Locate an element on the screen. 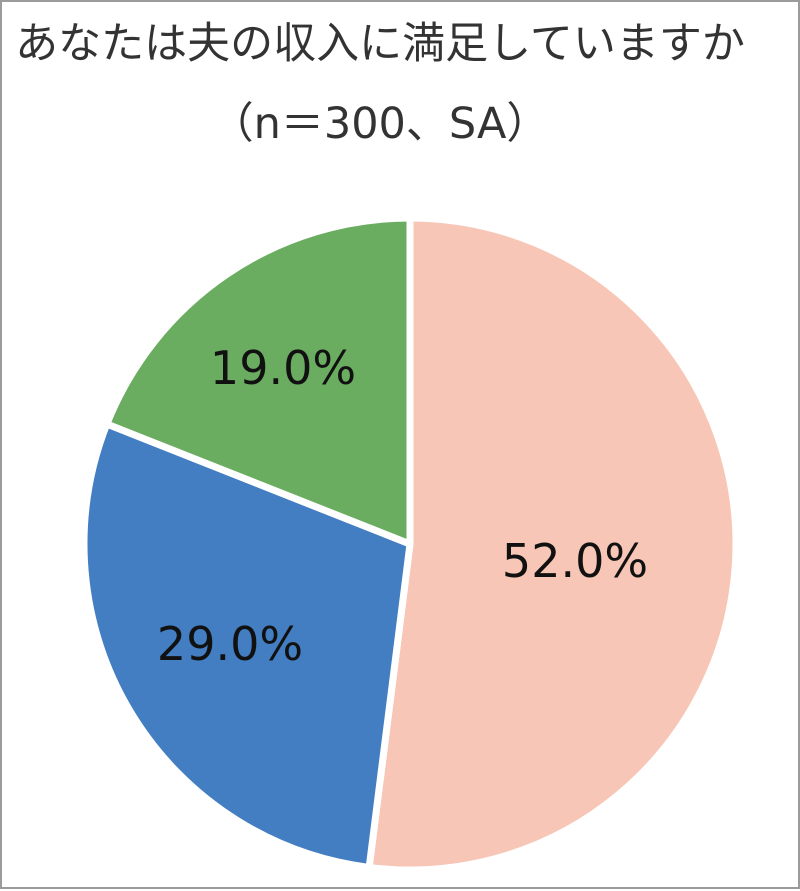 The width and height of the screenshot is (800, 891). pie-slice-19-percent is located at coordinates (258, 381).